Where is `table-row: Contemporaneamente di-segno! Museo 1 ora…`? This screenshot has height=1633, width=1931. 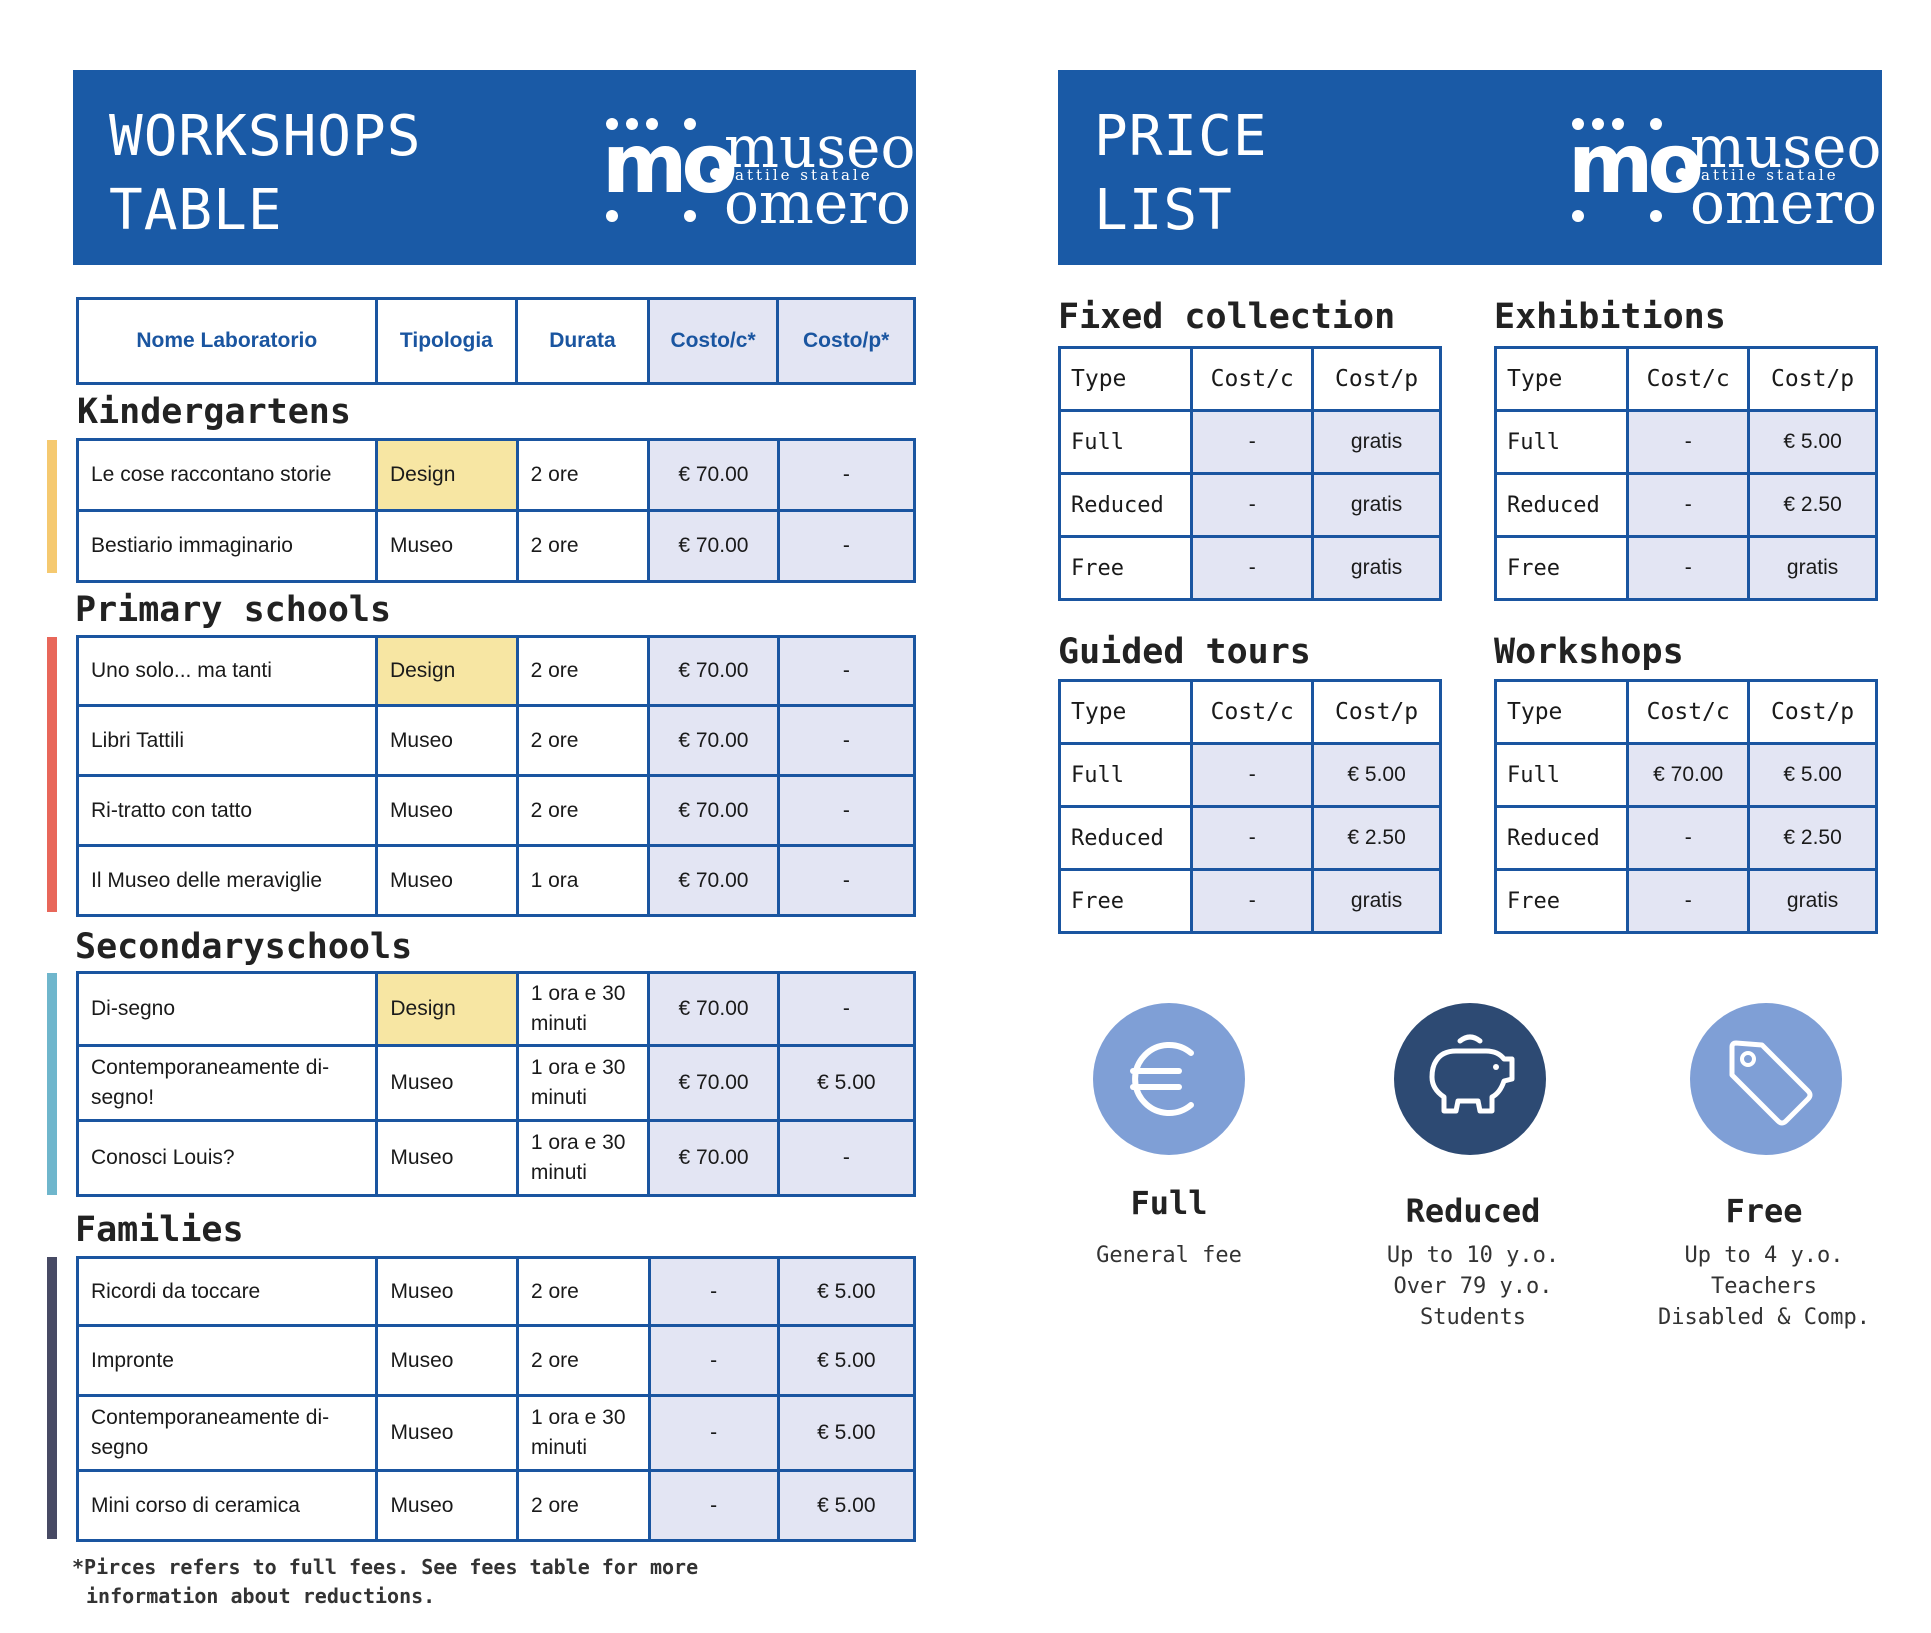 table-row: Contemporaneamente di-segno! Museo 1 ora… is located at coordinates (496, 1083).